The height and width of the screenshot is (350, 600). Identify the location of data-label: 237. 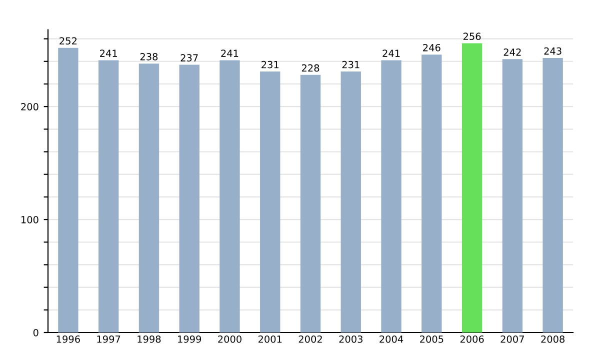
(189, 58).